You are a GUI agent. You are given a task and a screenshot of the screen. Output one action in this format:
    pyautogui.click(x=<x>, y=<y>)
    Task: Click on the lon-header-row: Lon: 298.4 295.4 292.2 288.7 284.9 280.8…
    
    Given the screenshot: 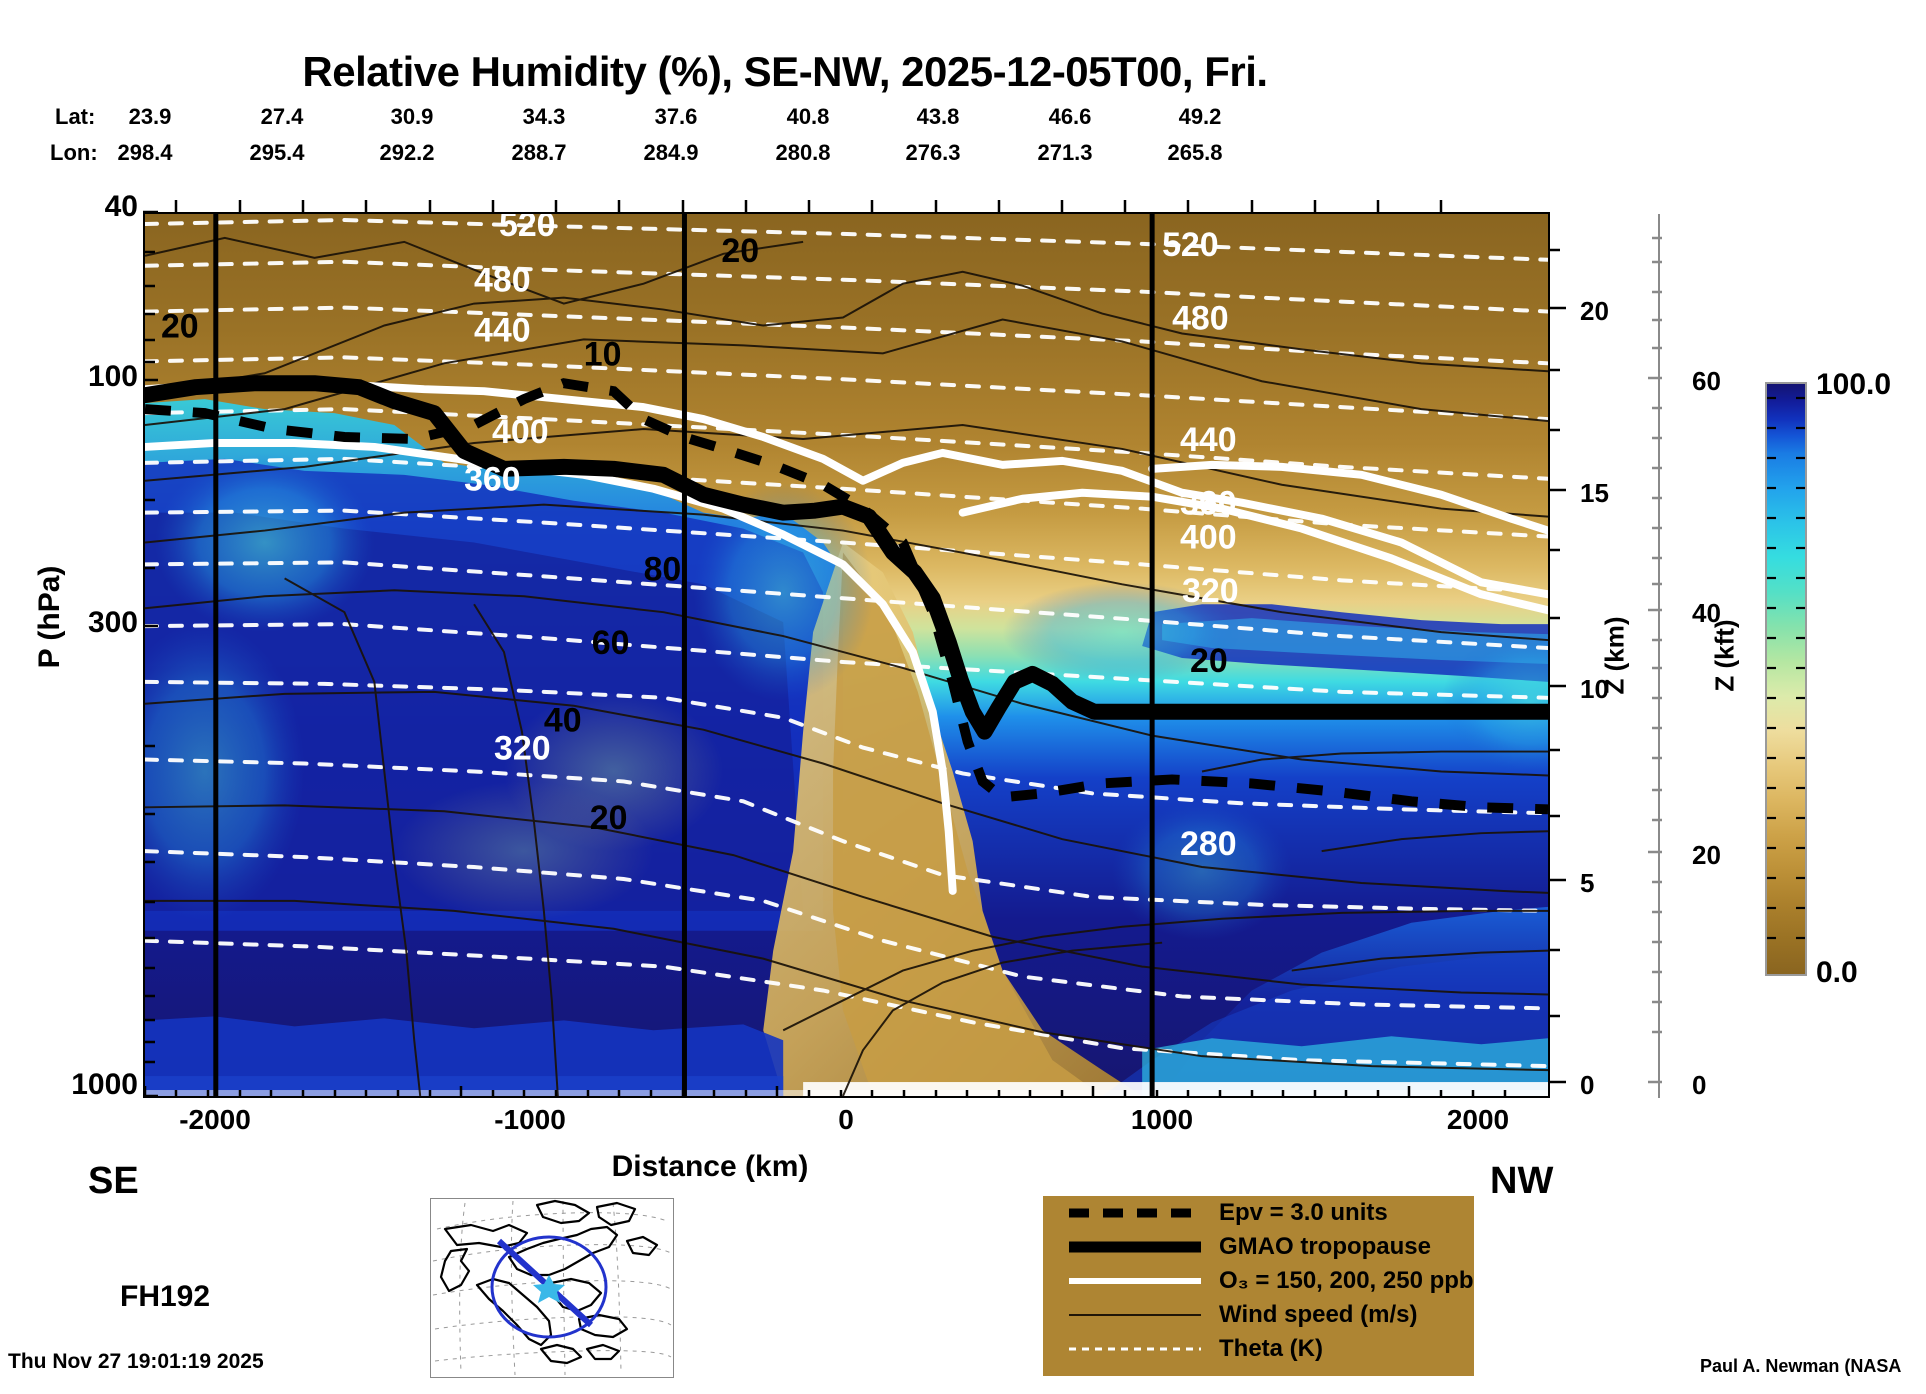 What is the action you would take?
    pyautogui.click(x=650, y=155)
    